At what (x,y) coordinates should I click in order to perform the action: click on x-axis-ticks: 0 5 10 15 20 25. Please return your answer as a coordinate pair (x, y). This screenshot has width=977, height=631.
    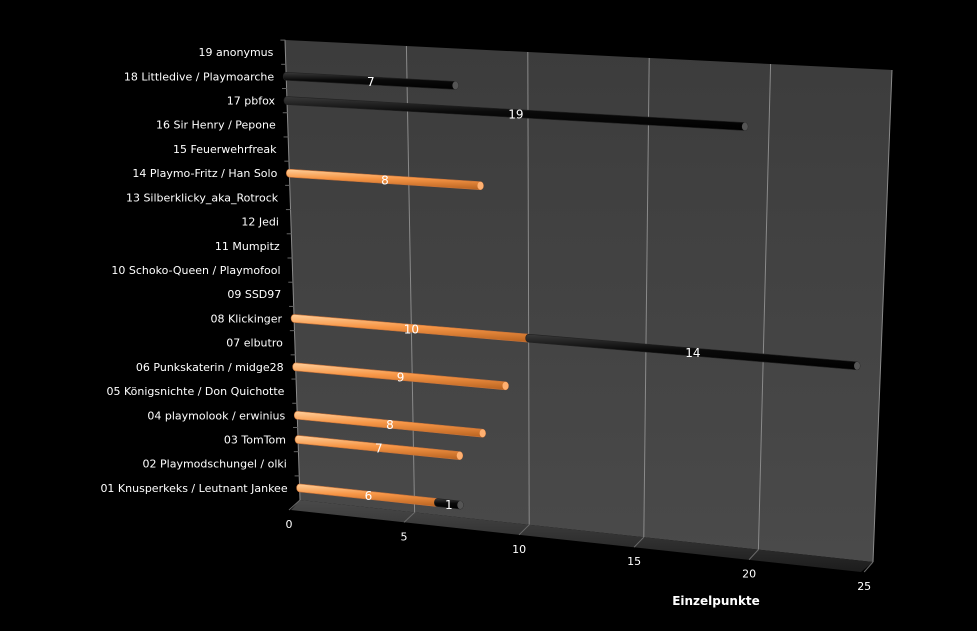
    Looking at the image, I should click on (579, 555).